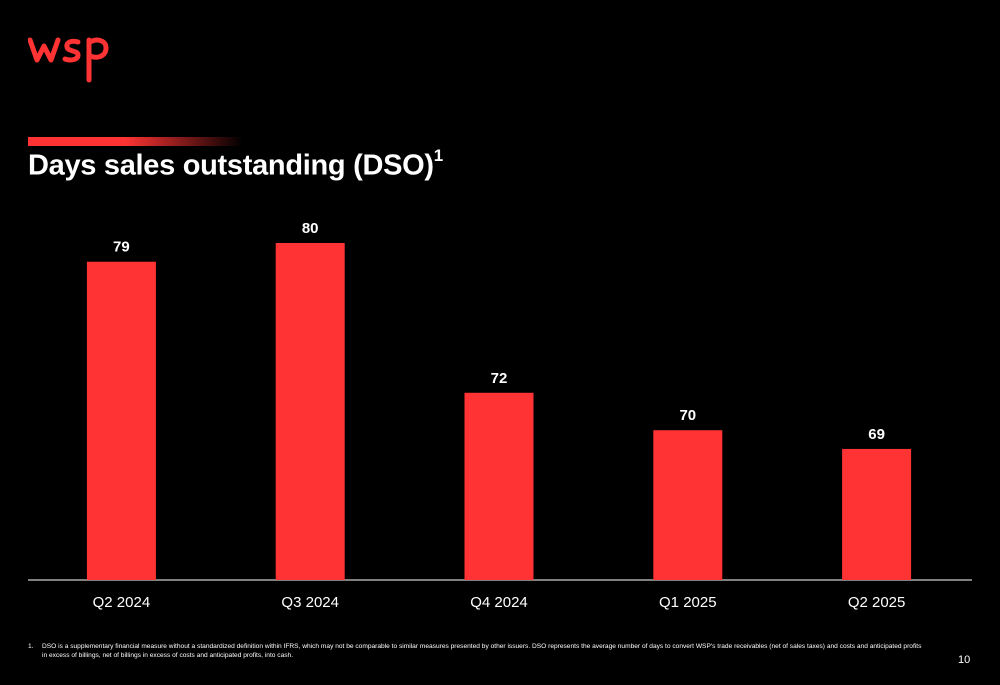 The image size is (1000, 685). What do you see at coordinates (122, 602) in the screenshot?
I see `x-tick-label-q2-2024: Q2 2024` at bounding box center [122, 602].